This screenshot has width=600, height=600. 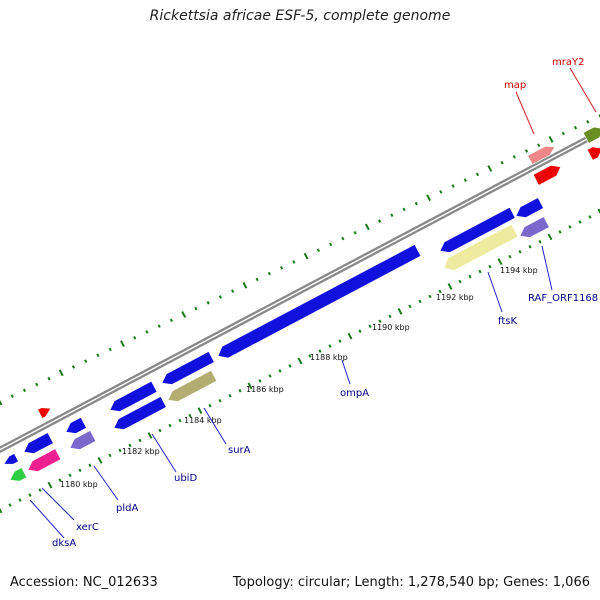 I want to click on gene-arrow-dksA-small, so click(x=11, y=459).